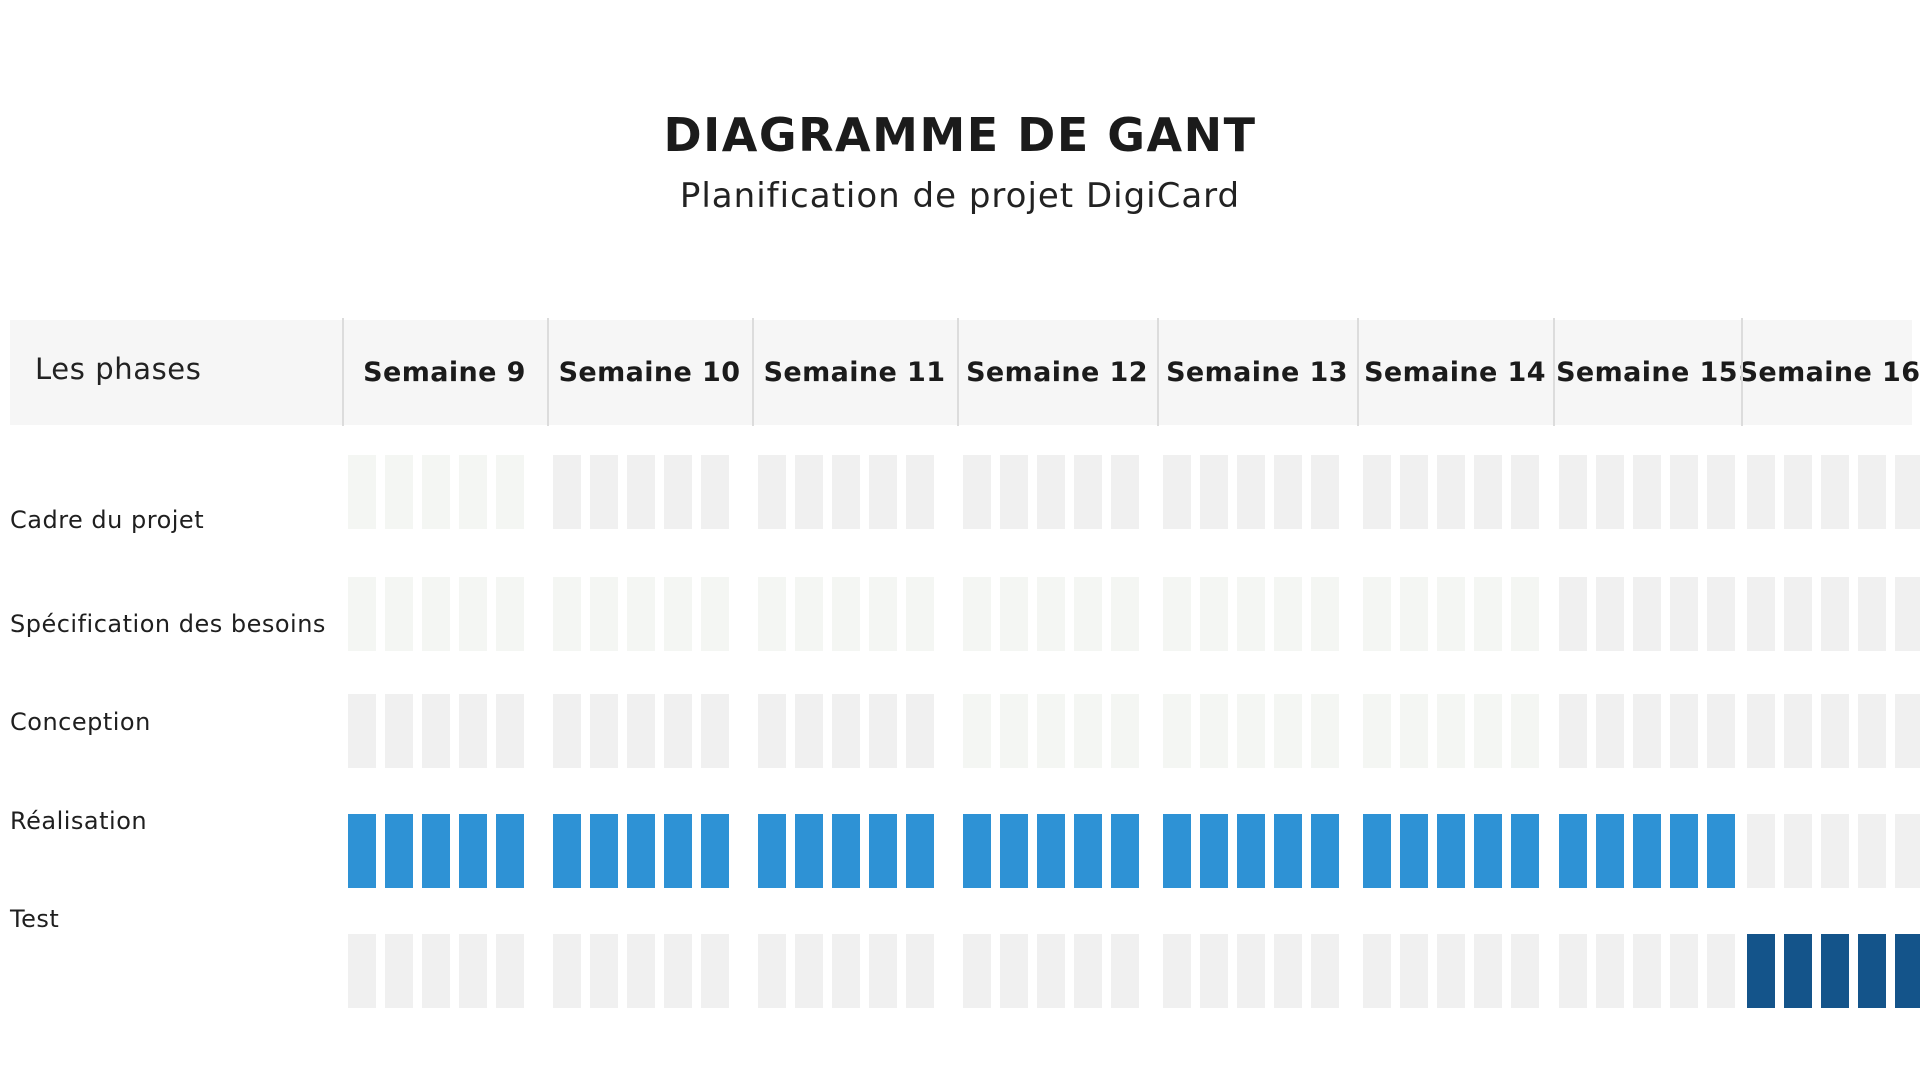 The image size is (1920, 1080). I want to click on phase-label: Réalisation, so click(79, 821).